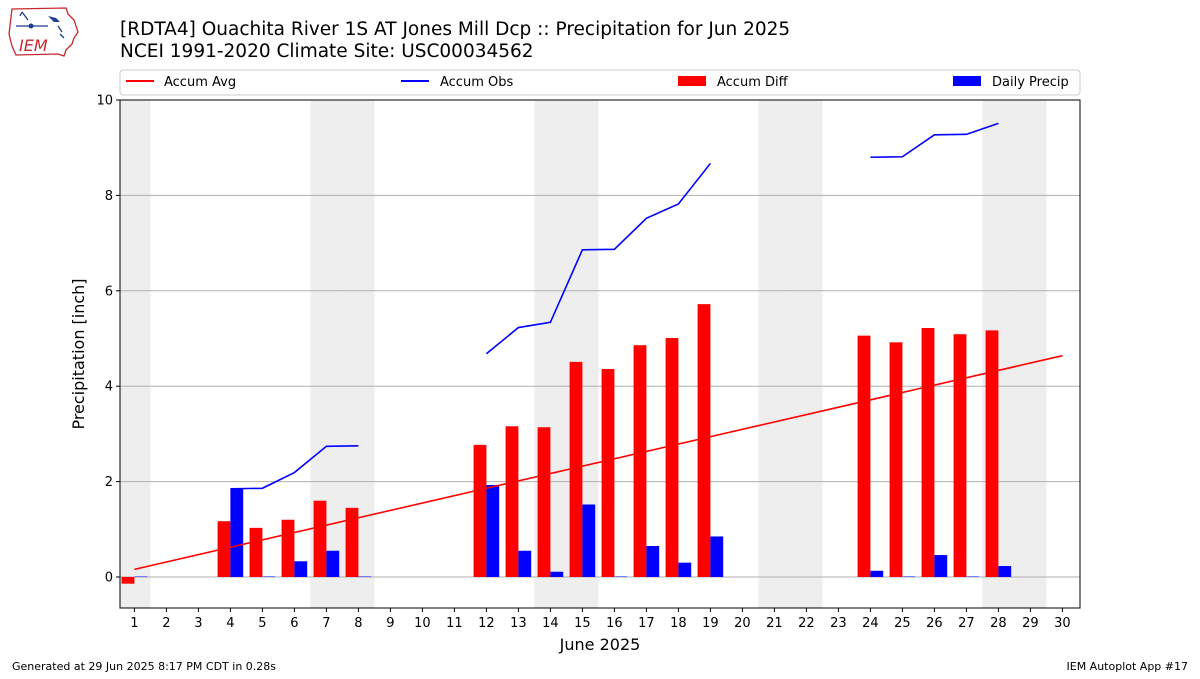  Describe the element at coordinates (692, 81) in the screenshot. I see `legend-swatch-accum-diff` at that location.